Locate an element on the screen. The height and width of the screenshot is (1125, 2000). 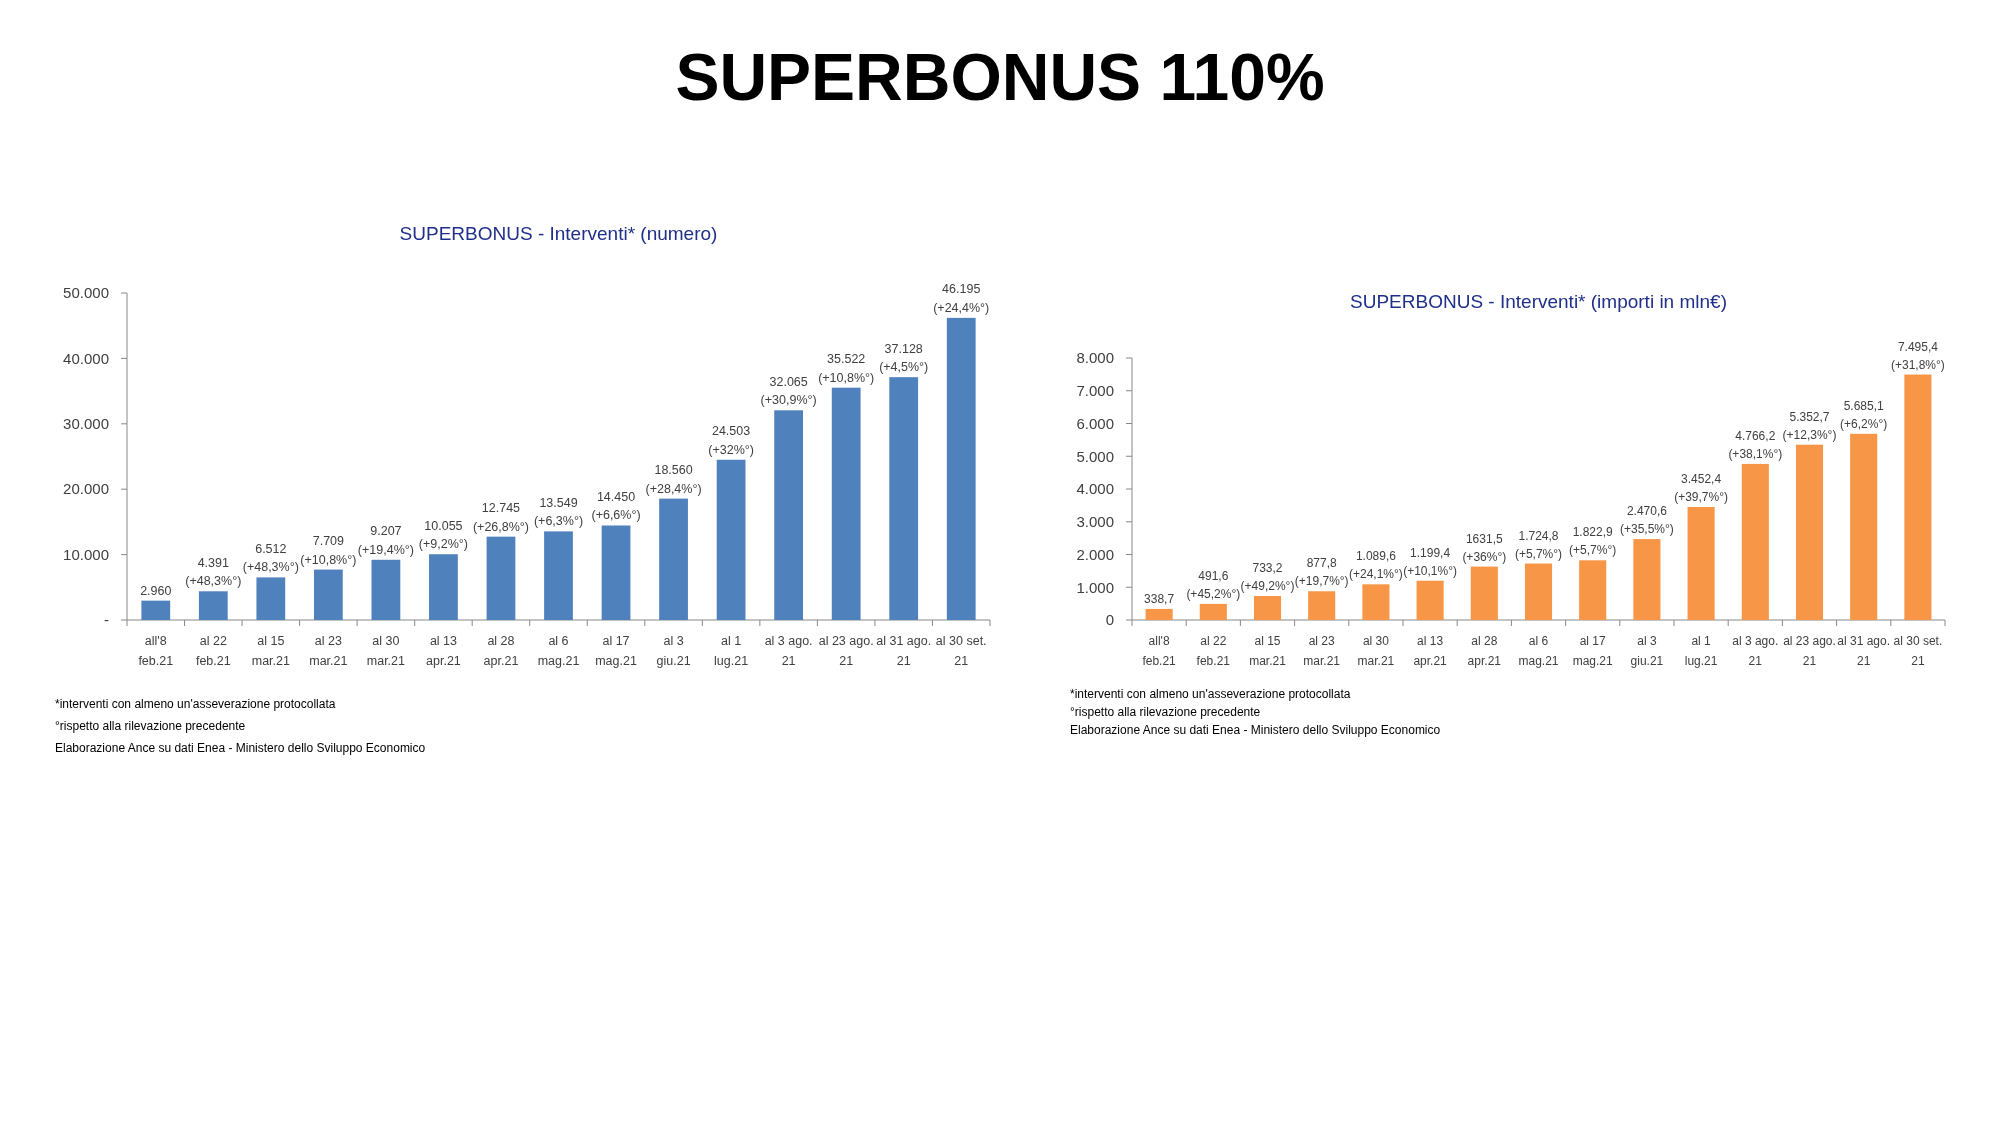
chart-title: SUPERBONUS - Interventi* (importi in mln€) is located at coordinates (1538, 301).